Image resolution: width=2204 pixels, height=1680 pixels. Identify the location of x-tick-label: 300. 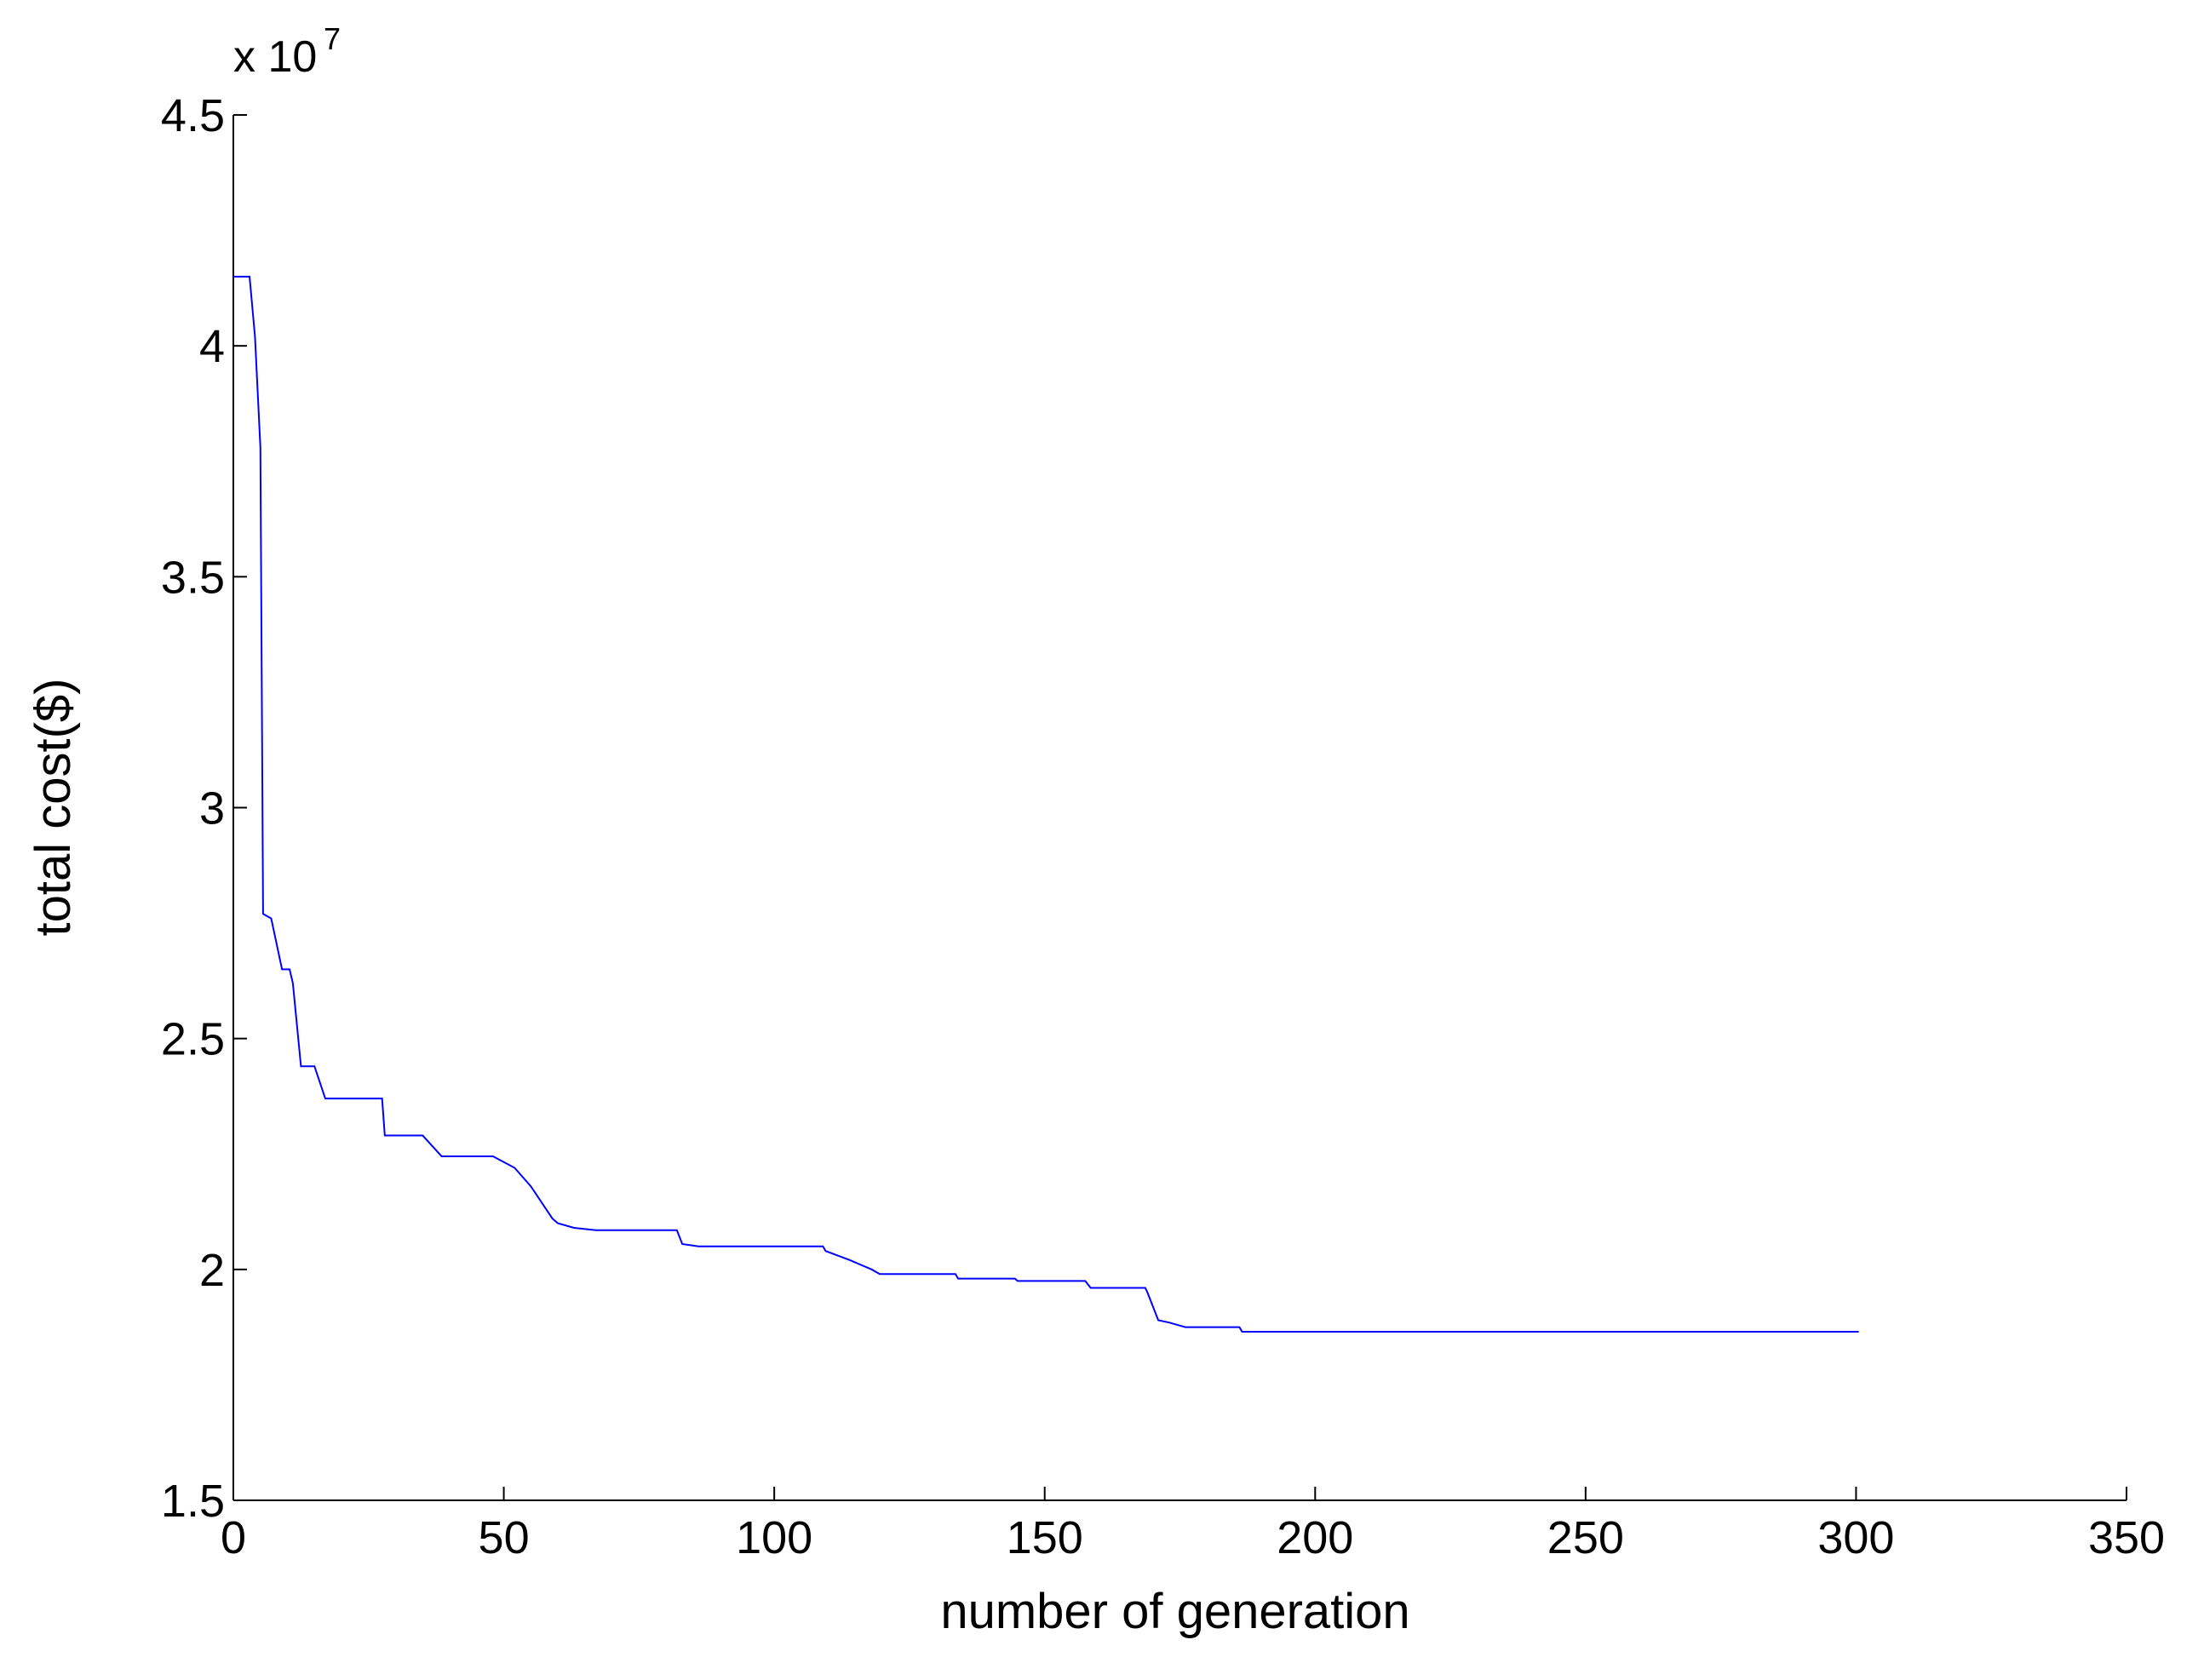
(1856, 1538).